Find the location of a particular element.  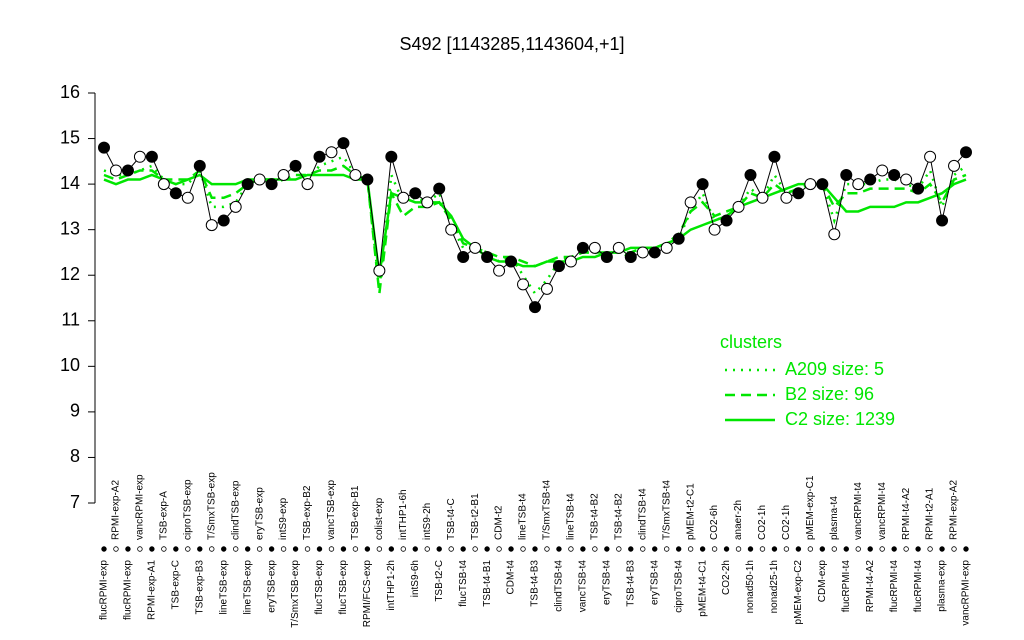

x-tick-label: pMEM-exp-C1 is located at coordinates (810, 507).